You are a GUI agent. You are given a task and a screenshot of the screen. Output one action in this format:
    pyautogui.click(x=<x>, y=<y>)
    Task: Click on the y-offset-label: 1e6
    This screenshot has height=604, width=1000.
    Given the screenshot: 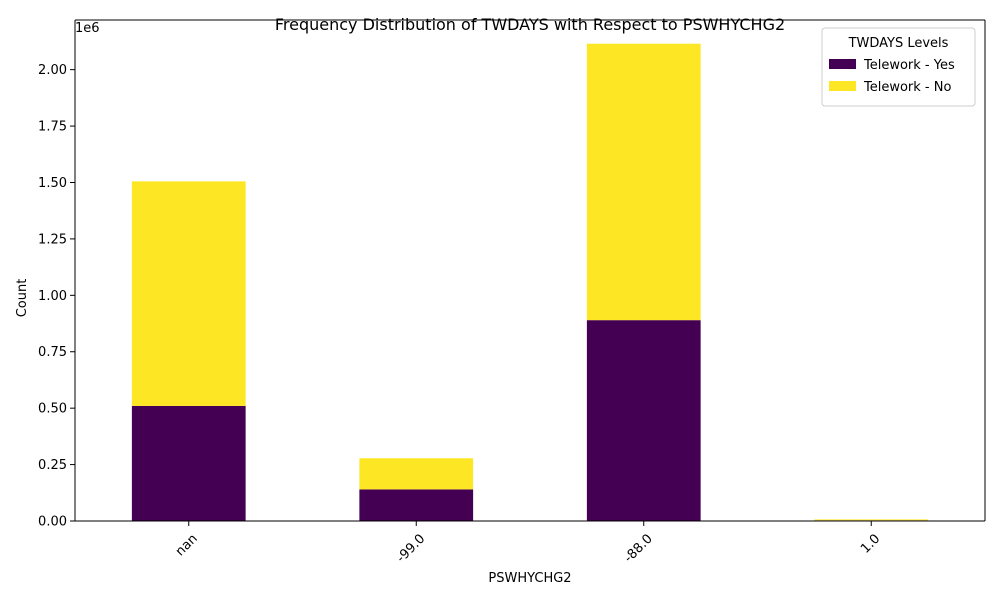 What is the action you would take?
    pyautogui.click(x=87, y=28)
    